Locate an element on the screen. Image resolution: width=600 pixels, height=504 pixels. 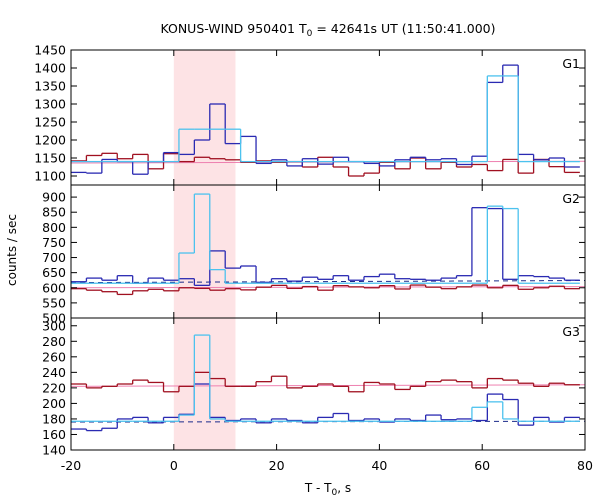
y-tick-label: 500 is located at coordinates (54, 318).